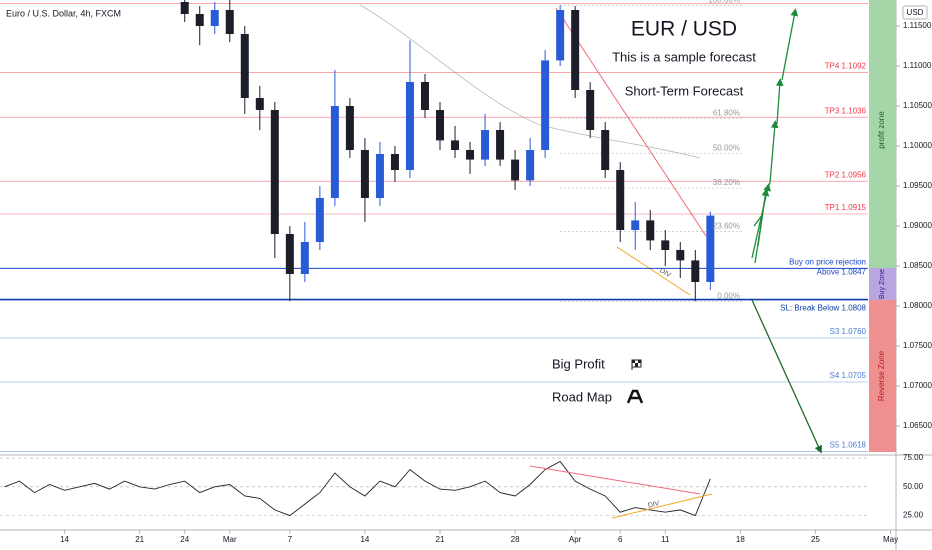 The image size is (932, 550). Describe the element at coordinates (230, 539) in the screenshot. I see `x-tick-label: Mar` at that location.